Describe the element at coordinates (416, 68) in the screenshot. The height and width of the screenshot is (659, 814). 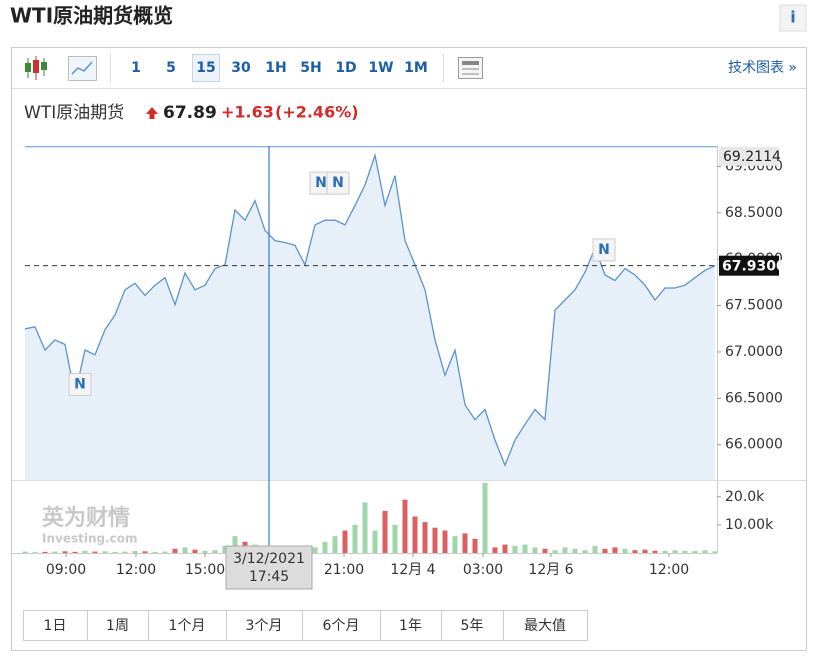
I see `interval-button: 1M` at that location.